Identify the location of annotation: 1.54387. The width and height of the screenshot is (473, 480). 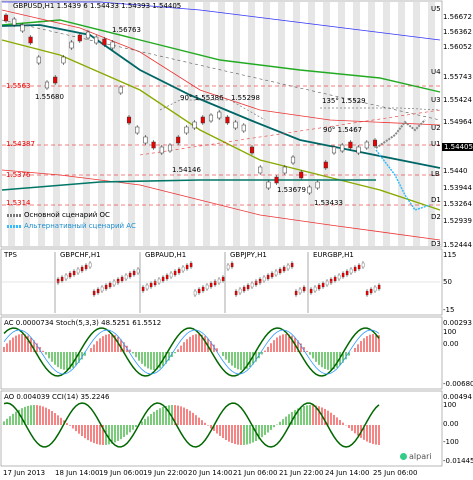
(20, 144).